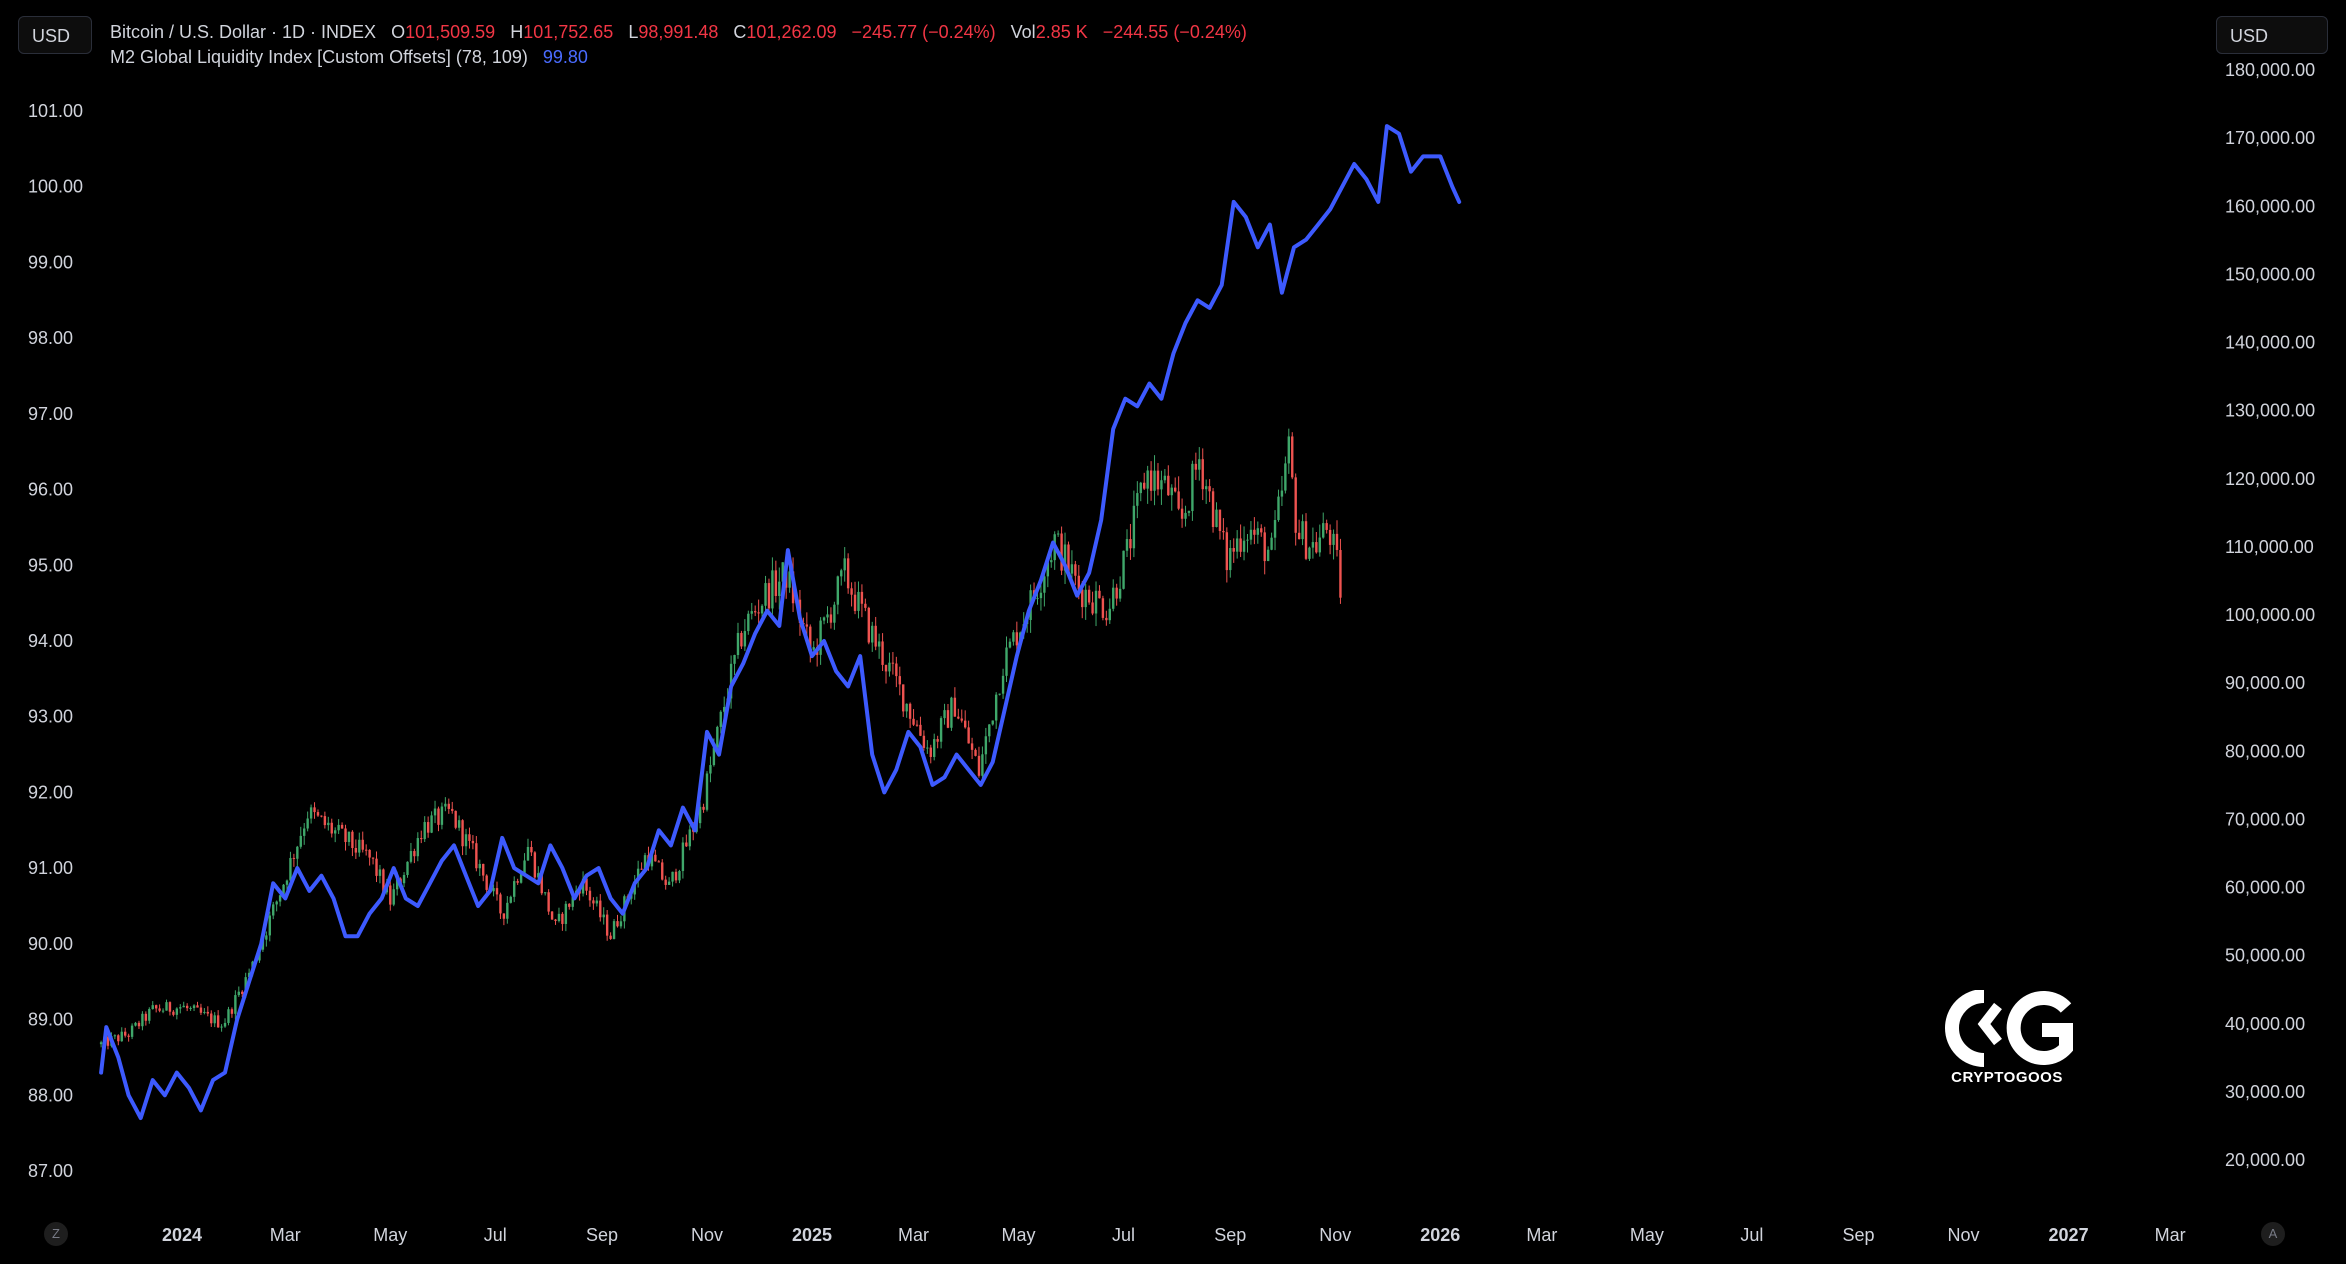  I want to click on logo-wordmark: CRYPTOGOOS, so click(2007, 1077).